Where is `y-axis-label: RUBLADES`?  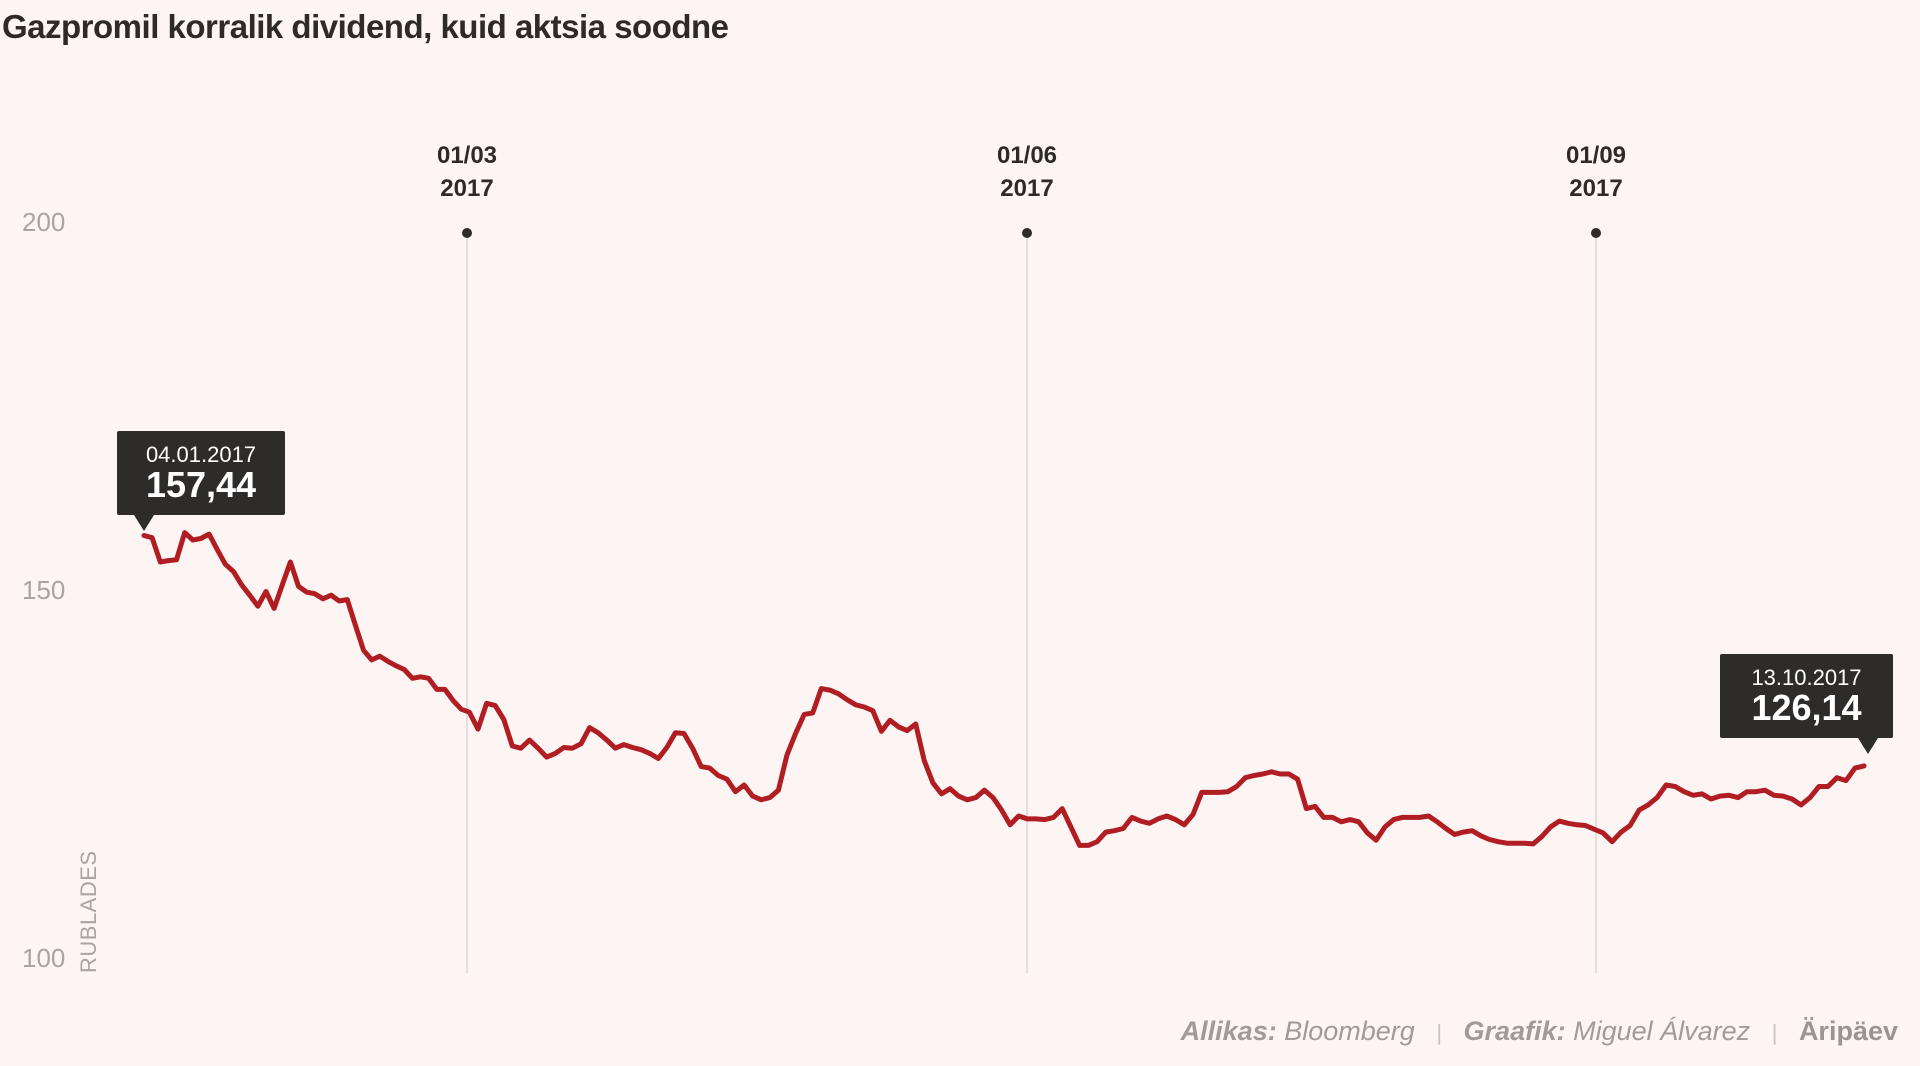 y-axis-label: RUBLADES is located at coordinates (88, 911).